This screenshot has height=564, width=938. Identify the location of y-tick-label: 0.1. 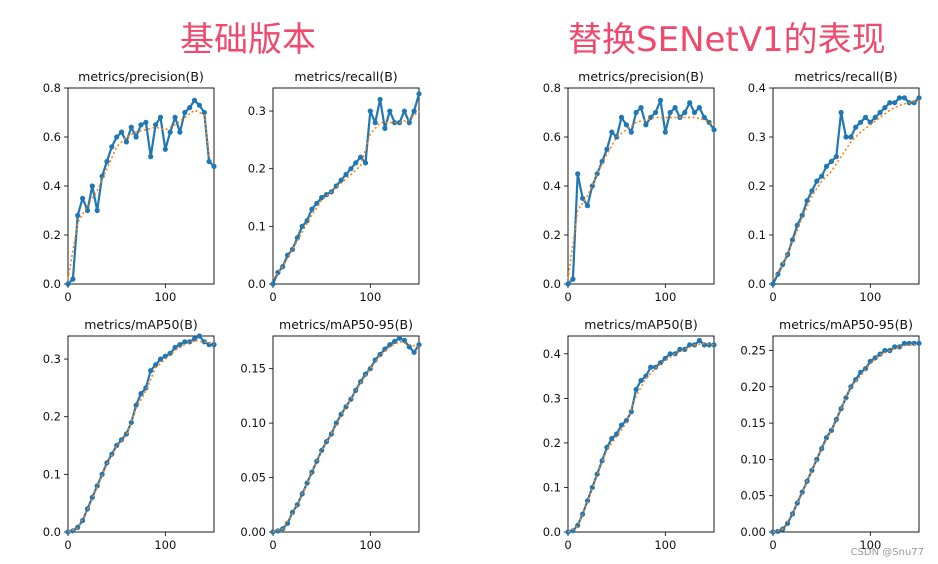
(257, 226).